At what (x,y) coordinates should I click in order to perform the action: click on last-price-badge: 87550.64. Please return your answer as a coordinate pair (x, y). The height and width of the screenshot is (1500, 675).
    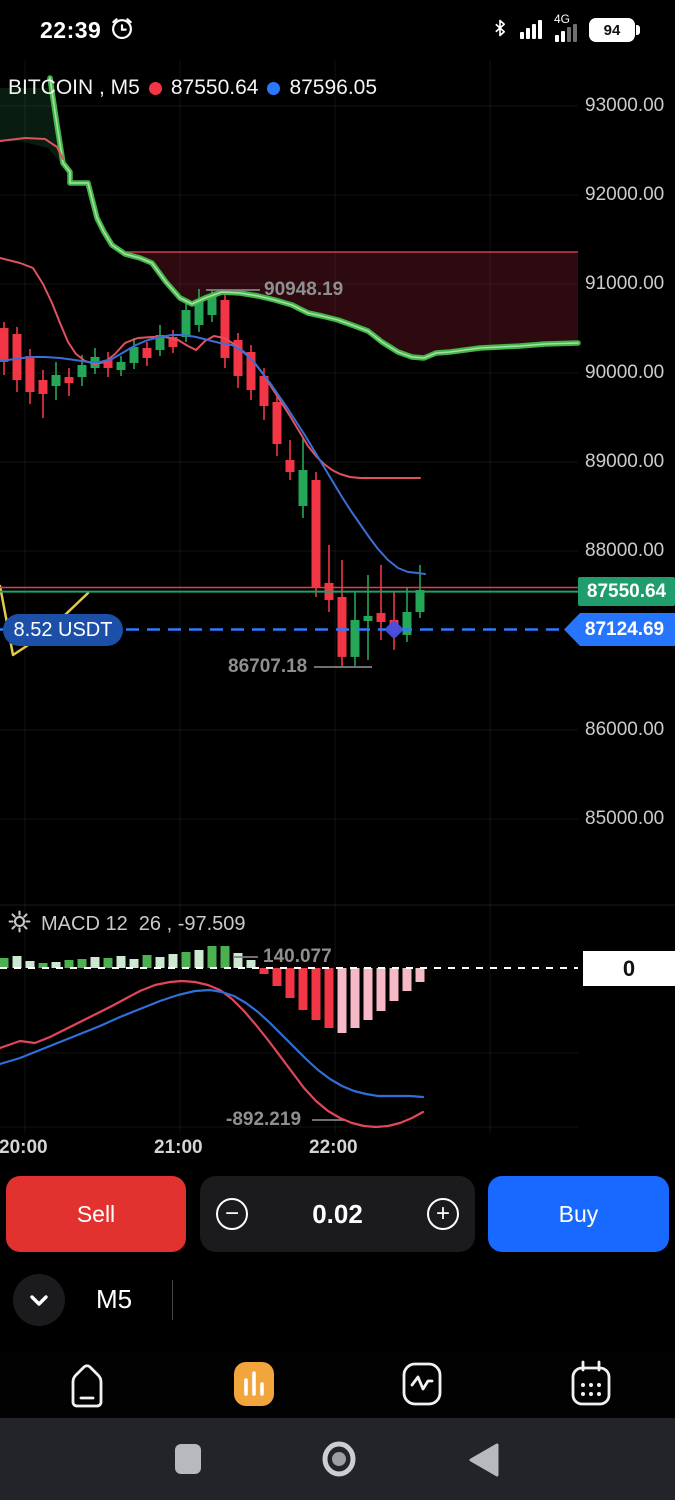
    Looking at the image, I should click on (626, 591).